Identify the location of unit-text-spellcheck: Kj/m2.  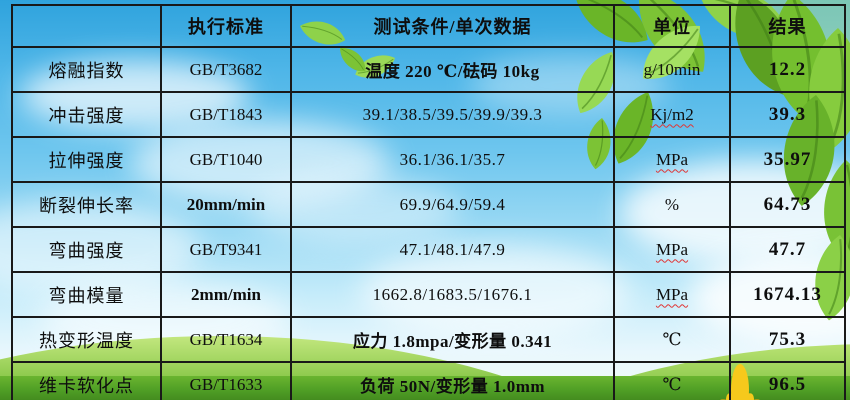
(672, 114).